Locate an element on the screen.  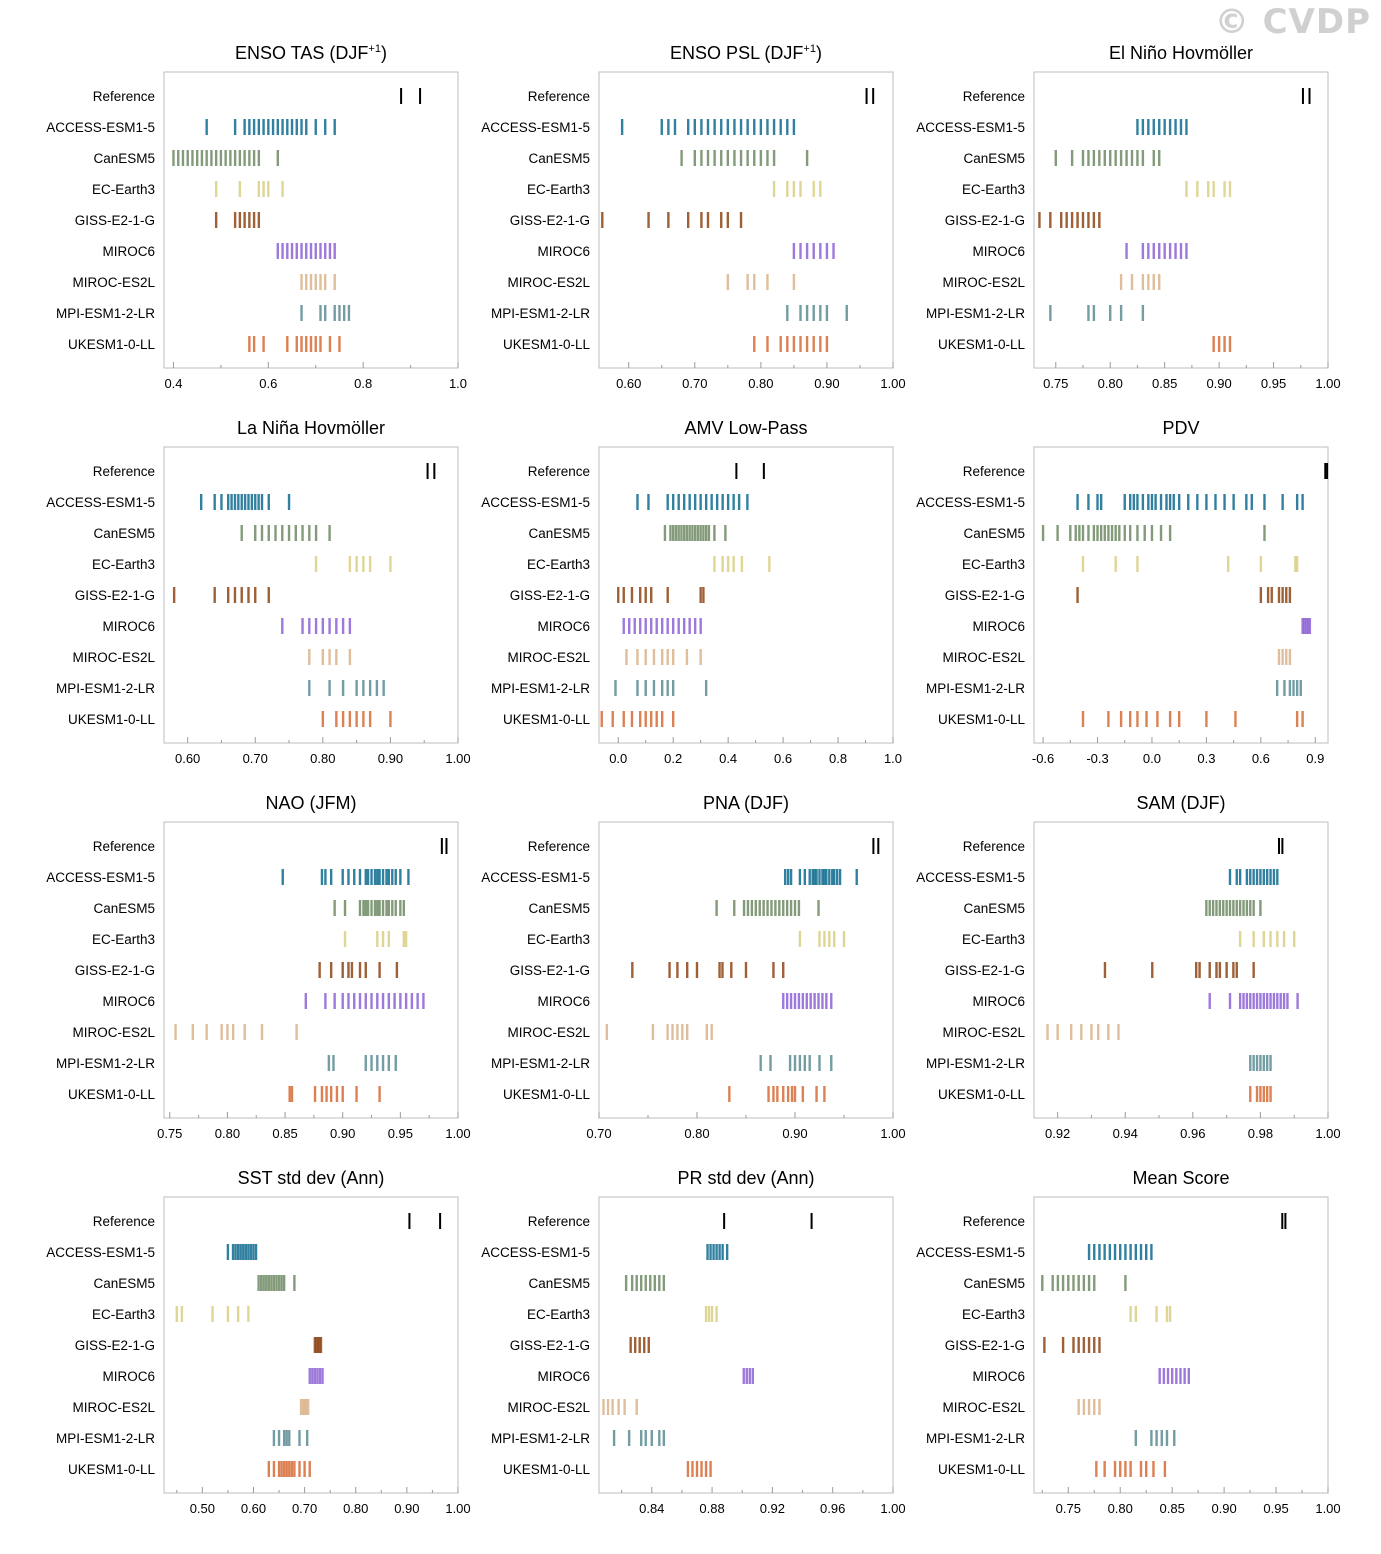
chart-title-superscript: +1 is located at coordinates (374, 49).